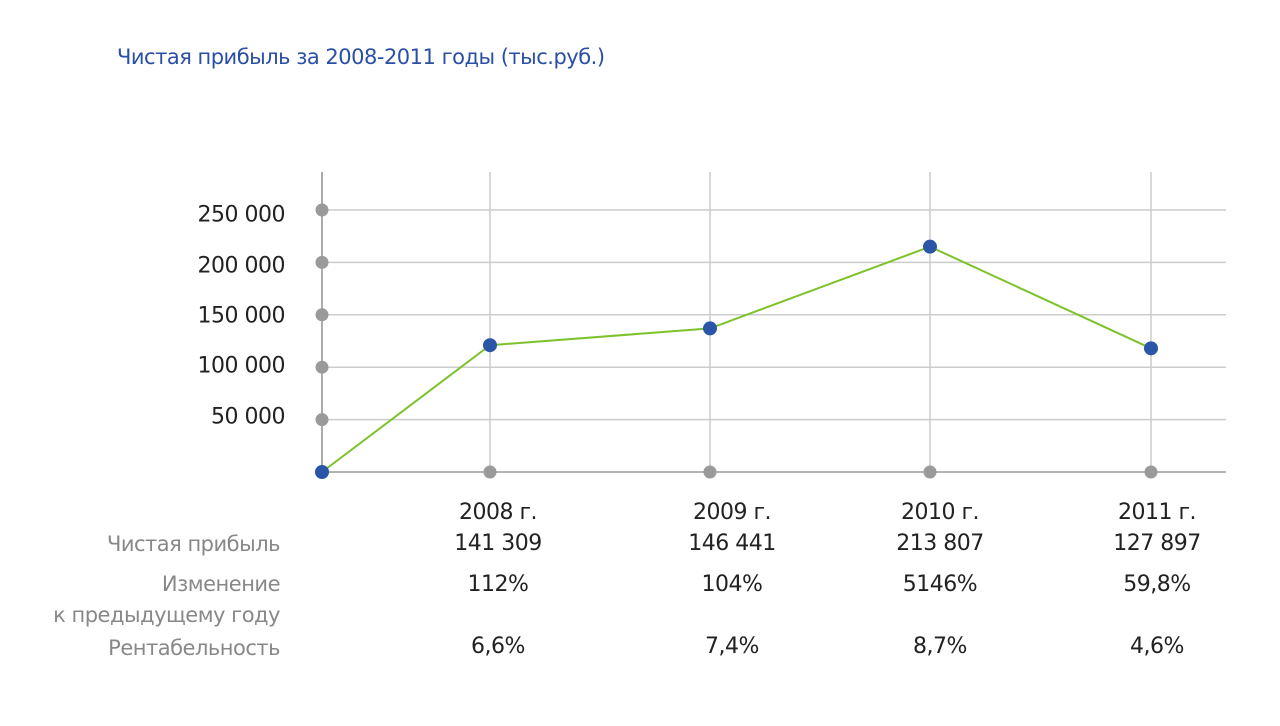  Describe the element at coordinates (221, 584) in the screenshot. I see `row-label-change: Изменение` at that location.